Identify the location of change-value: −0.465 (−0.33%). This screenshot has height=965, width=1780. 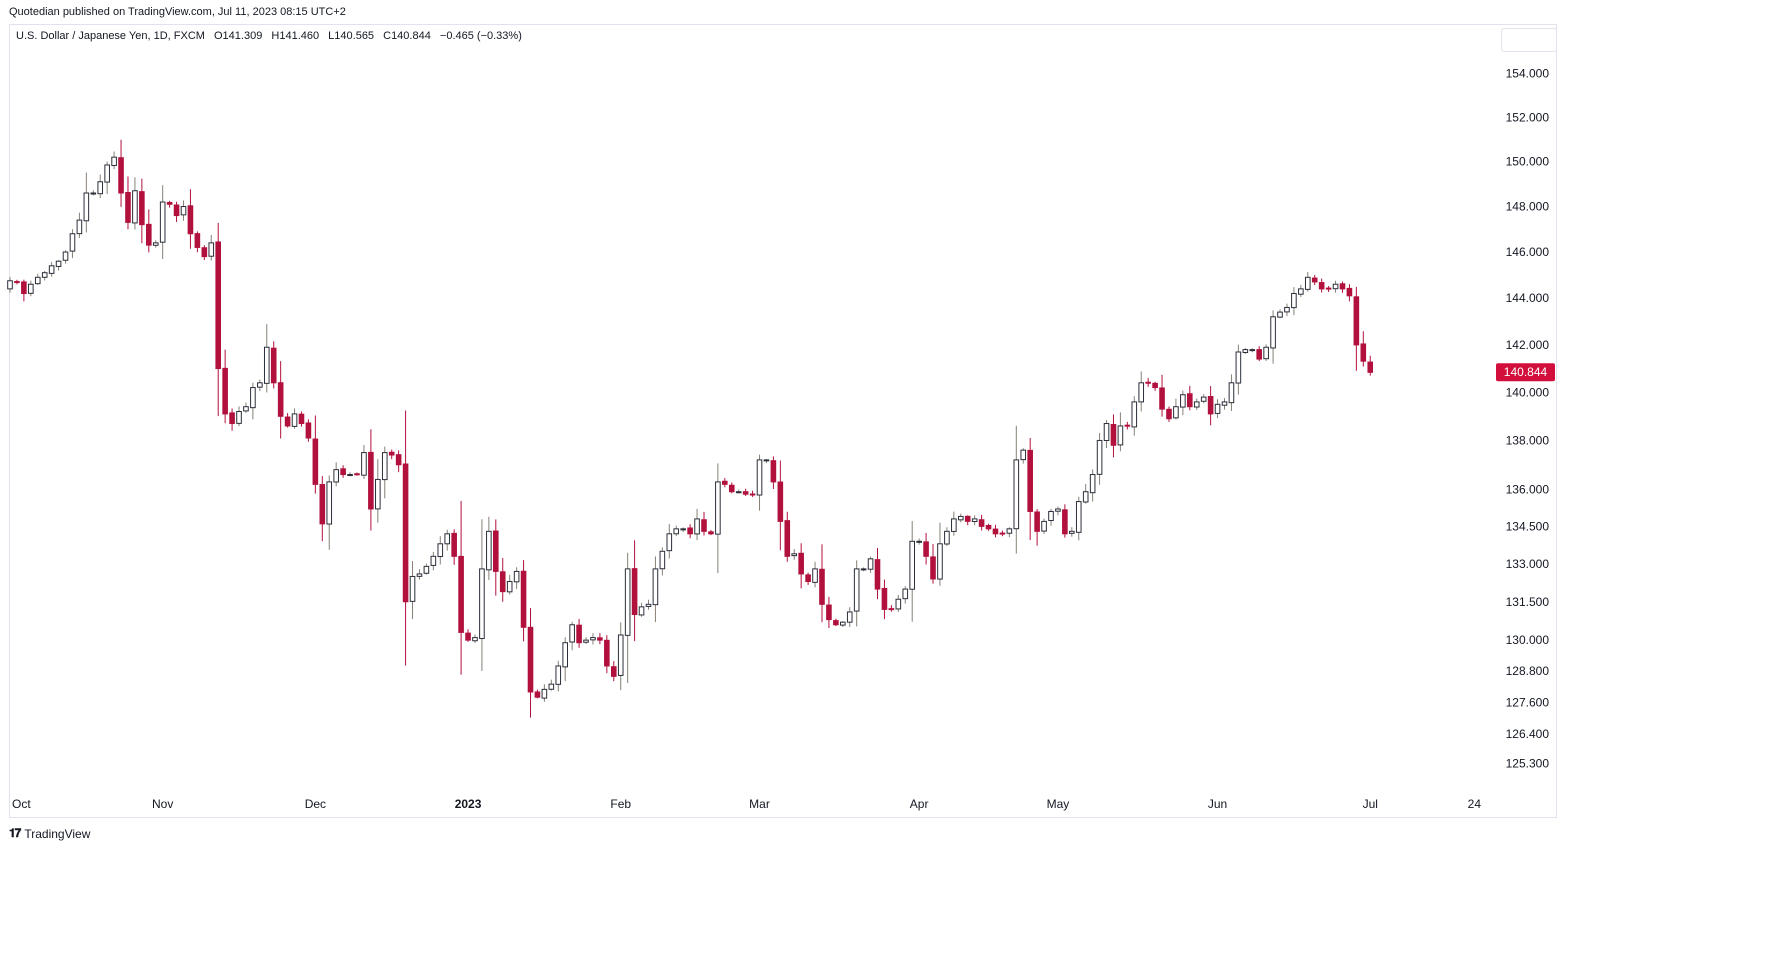
(480, 36).